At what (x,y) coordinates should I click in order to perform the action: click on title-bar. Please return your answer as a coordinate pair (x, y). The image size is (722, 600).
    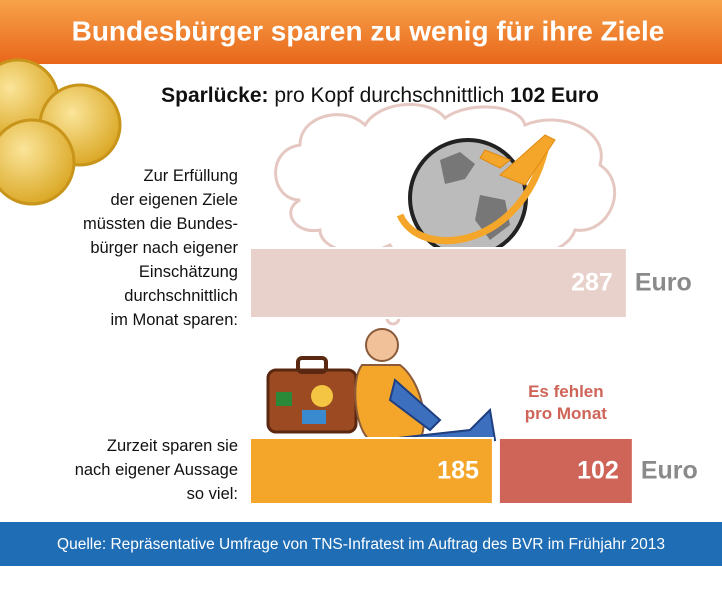
    Looking at the image, I should click on (361, 32).